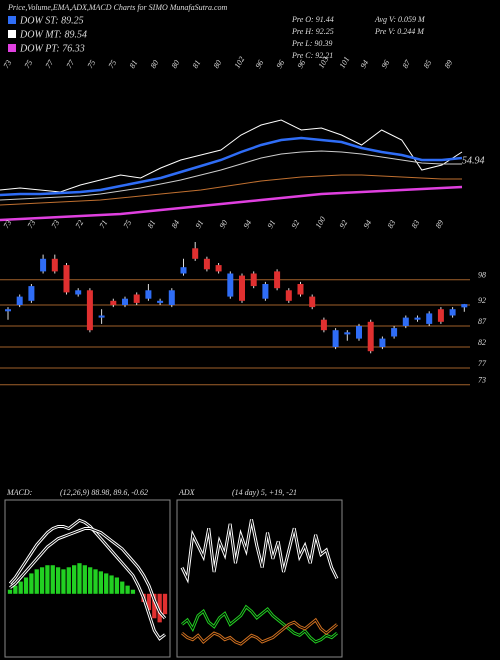 The height and width of the screenshot is (660, 500). I want to click on top-label: 89, so click(449, 63).